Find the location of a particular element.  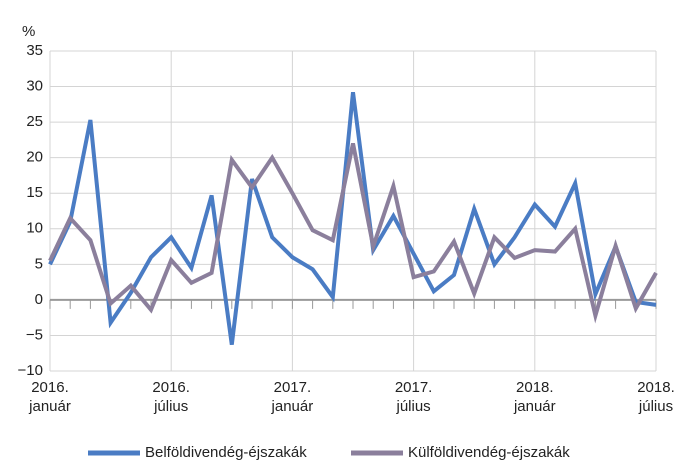

y-tick-label: 5 is located at coordinates (39, 263).